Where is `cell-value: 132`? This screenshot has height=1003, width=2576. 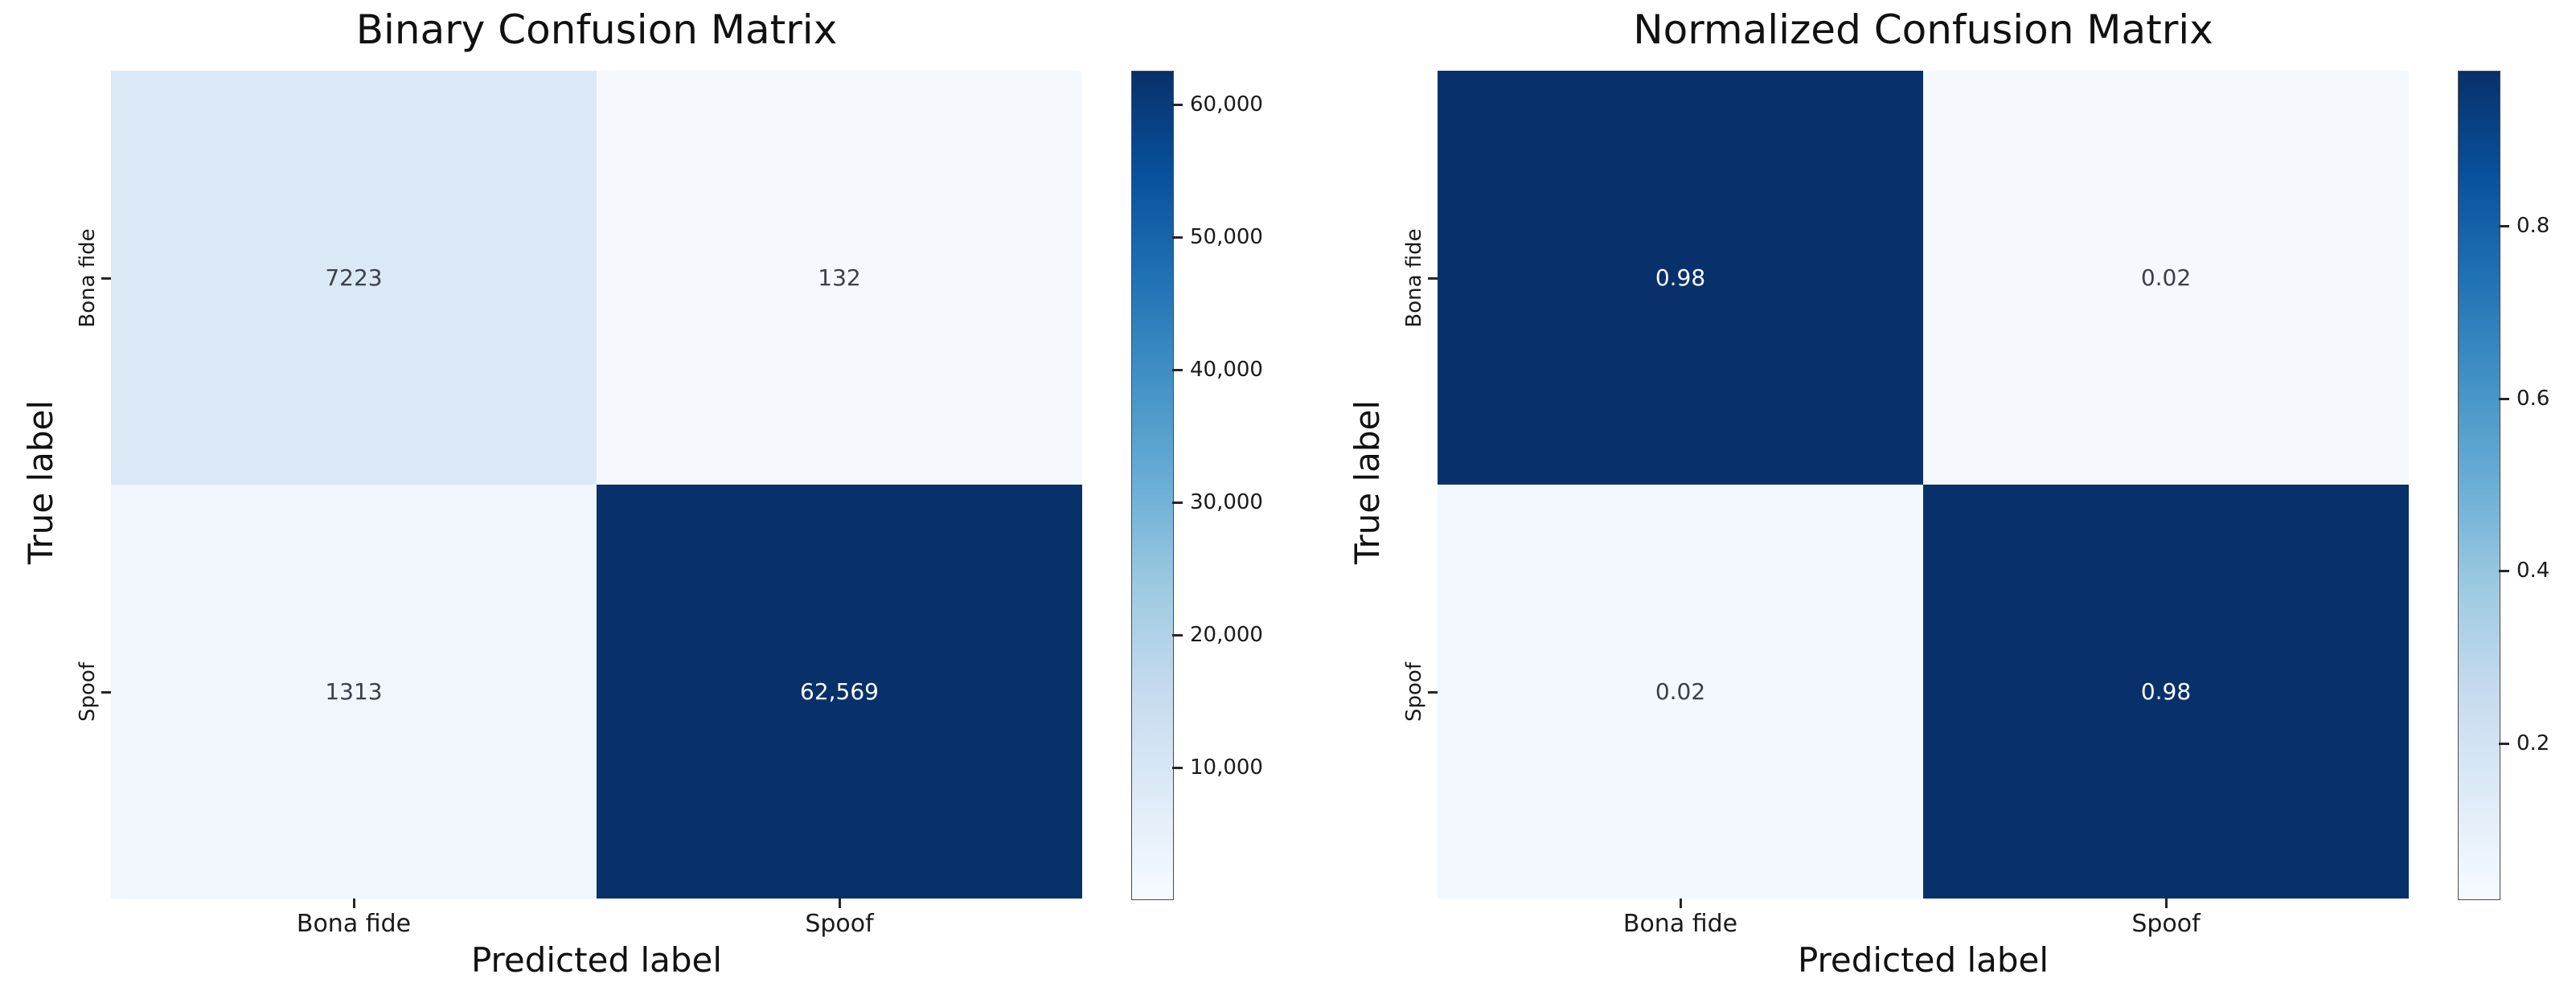
cell-value: 132 is located at coordinates (840, 277).